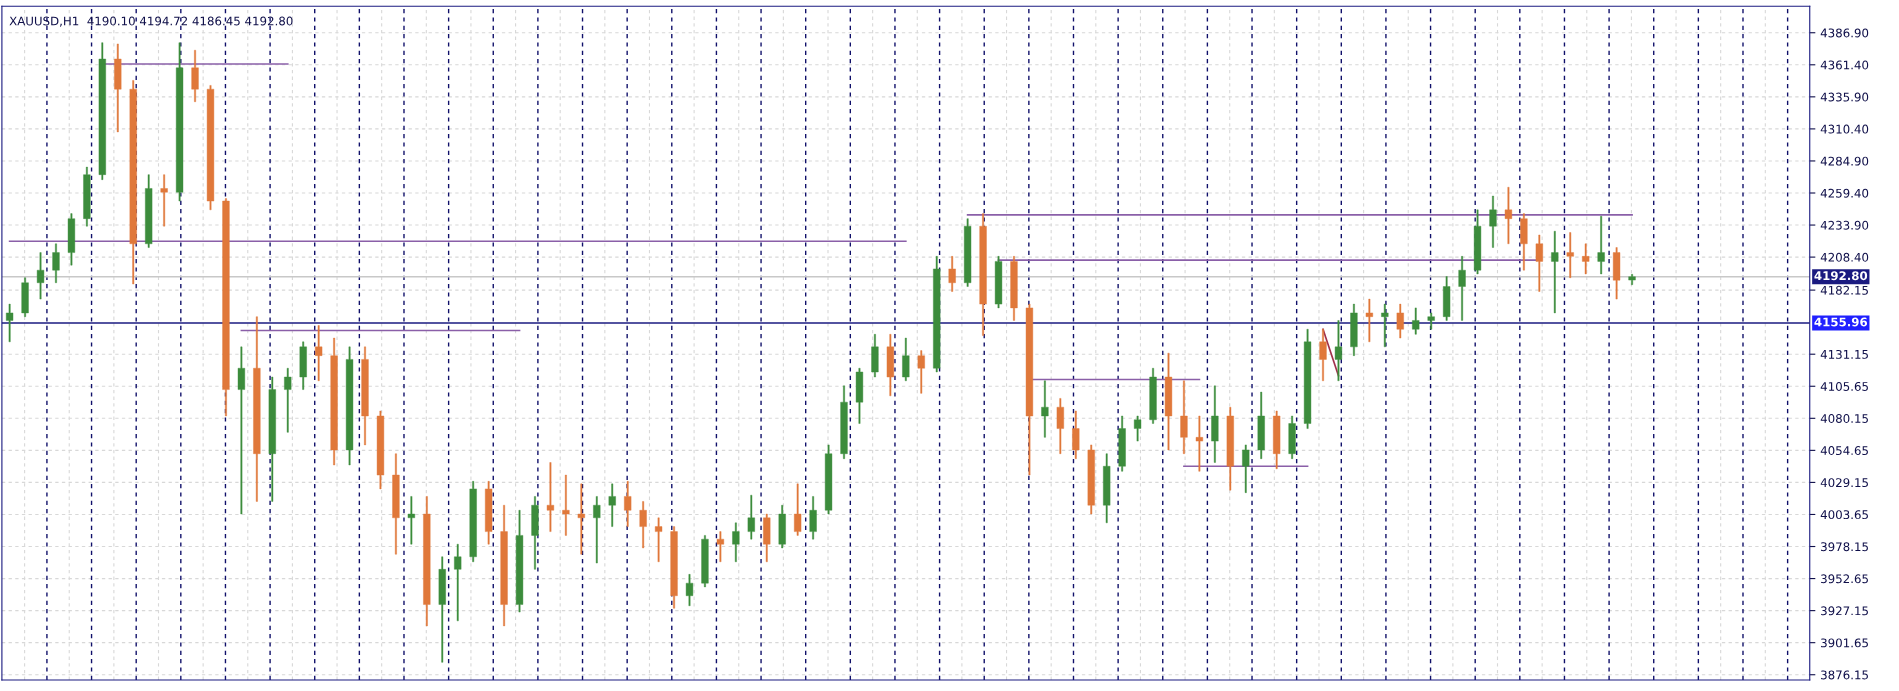 This screenshot has width=1899, height=691. I want to click on y-tick-label: 4131.15, so click(1844, 354).